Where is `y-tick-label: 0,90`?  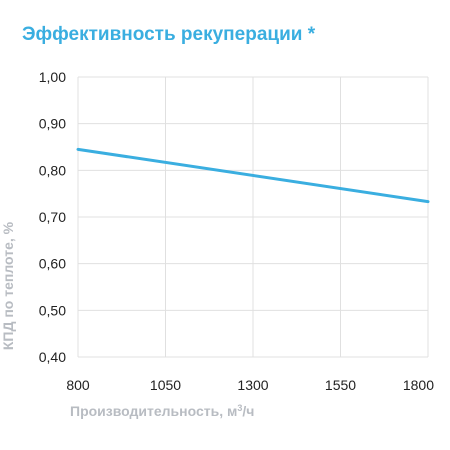
y-tick-label: 0,90 is located at coordinates (52, 124).